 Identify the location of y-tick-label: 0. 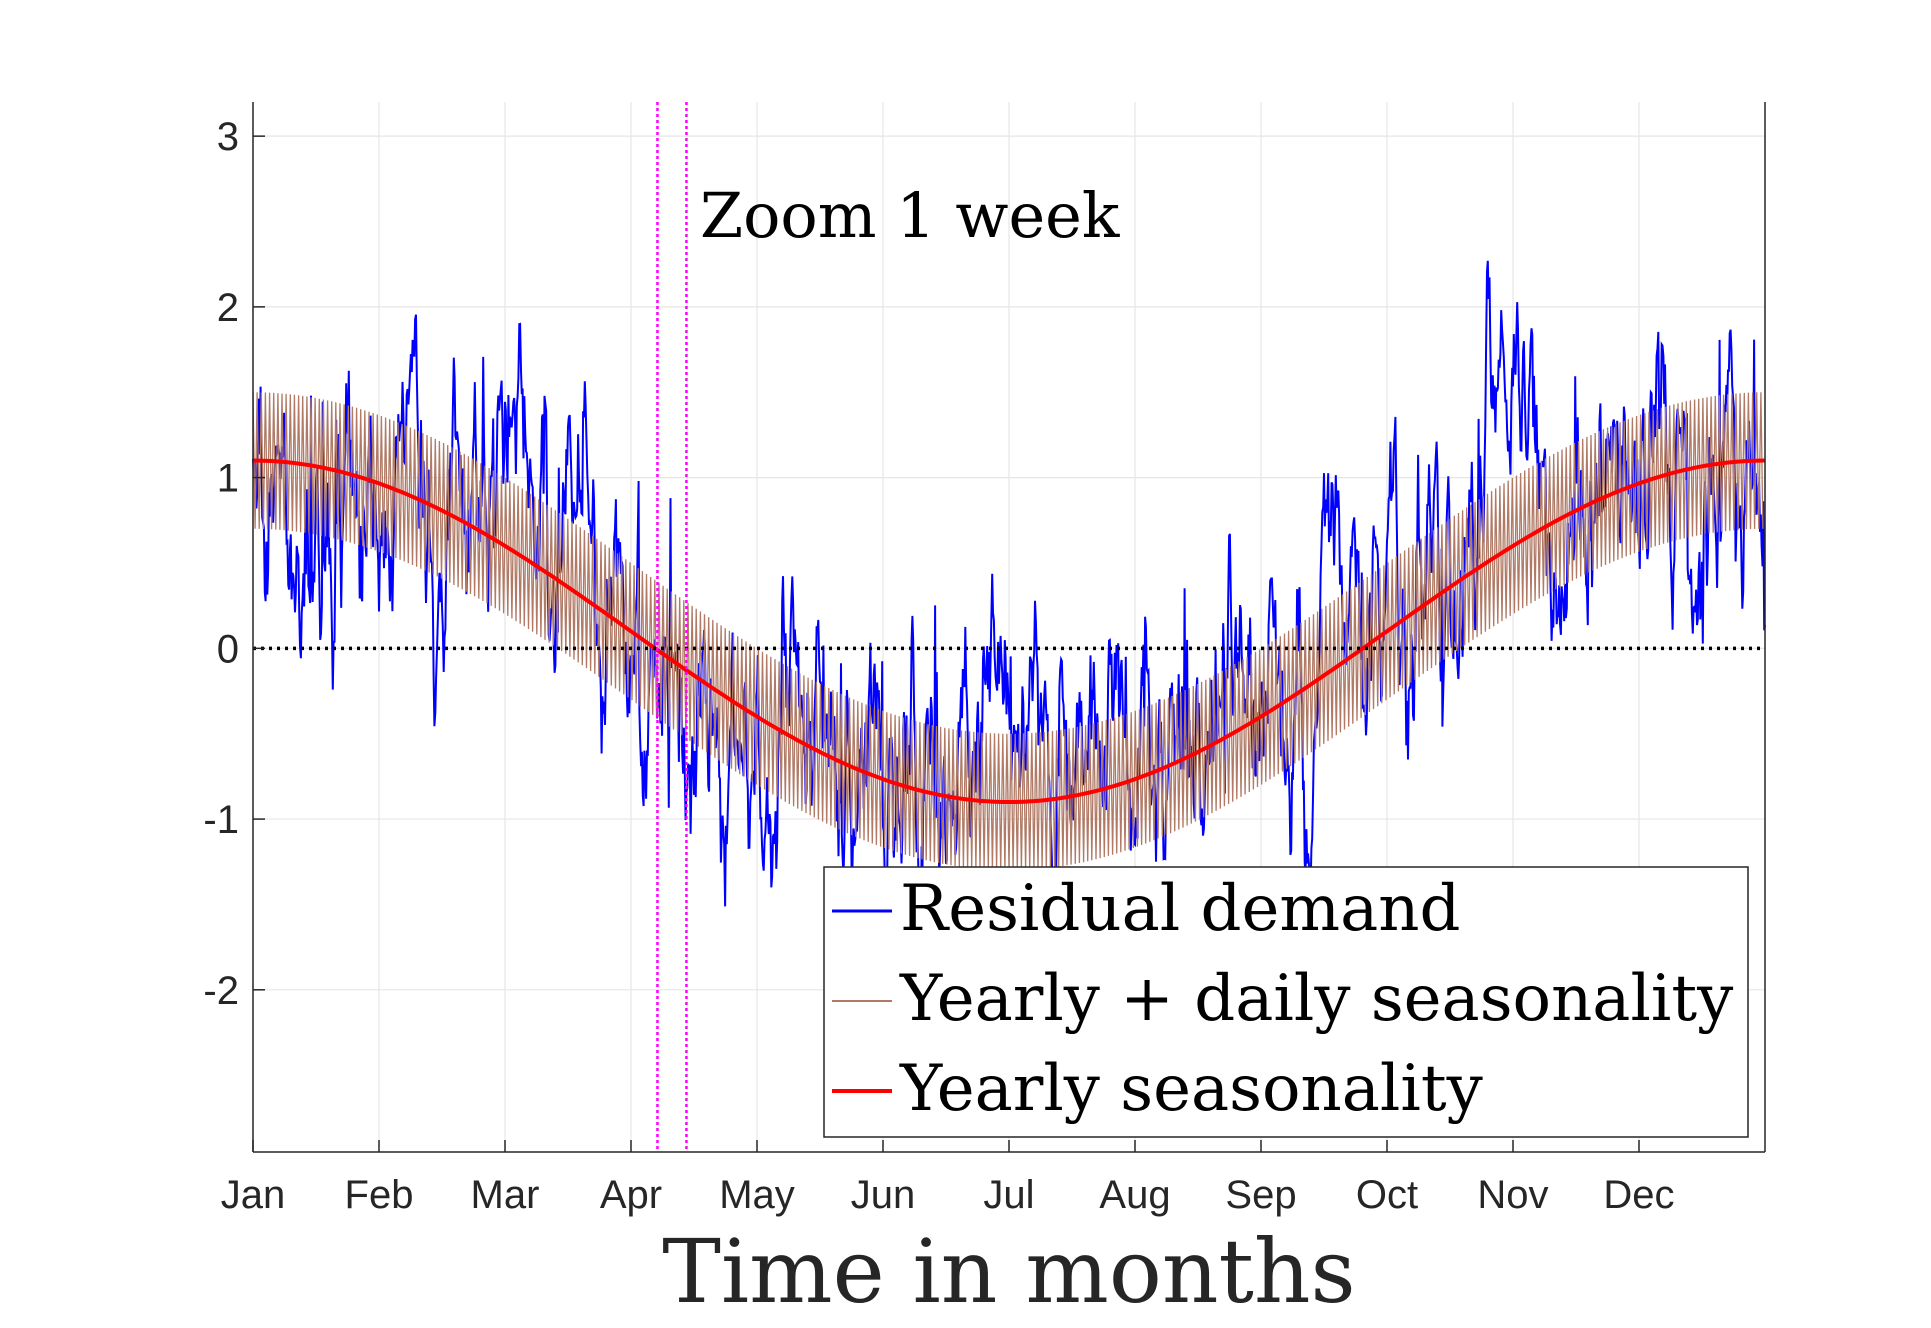
(228, 649).